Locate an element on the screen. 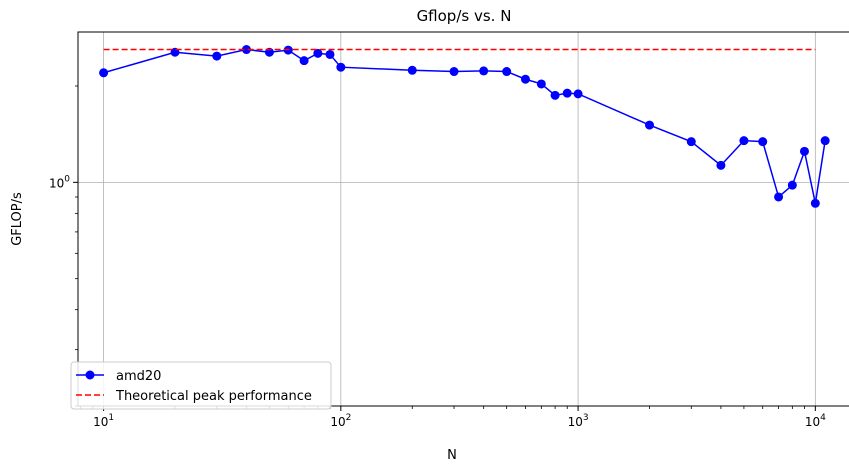  legend-marker-amd20 is located at coordinates (90, 375).